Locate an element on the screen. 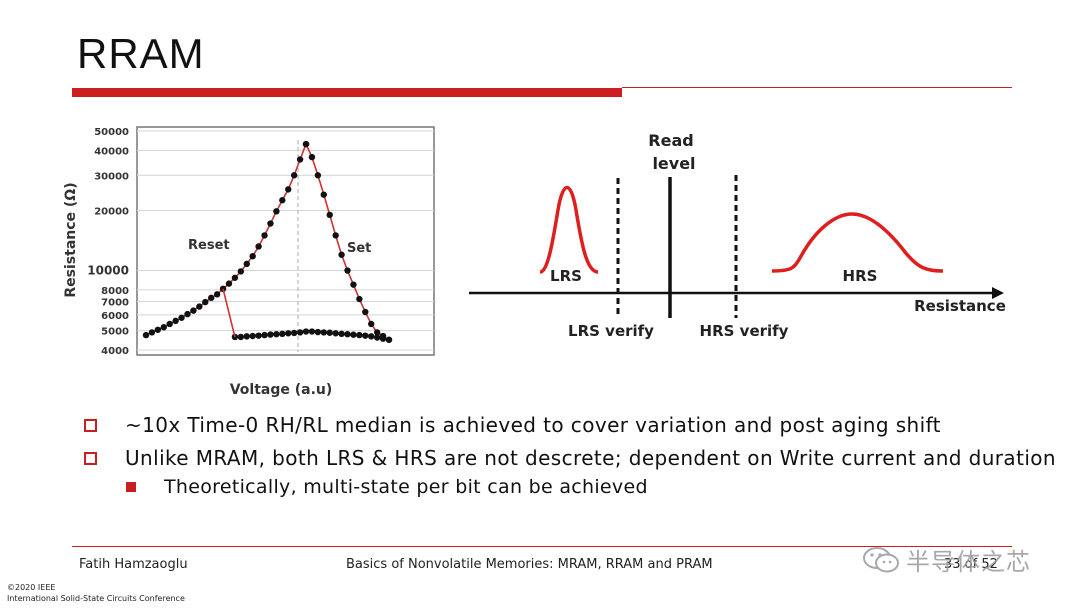 This screenshot has height=608, width=1080. watermark: 半导体之芯 is located at coordinates (946, 559).